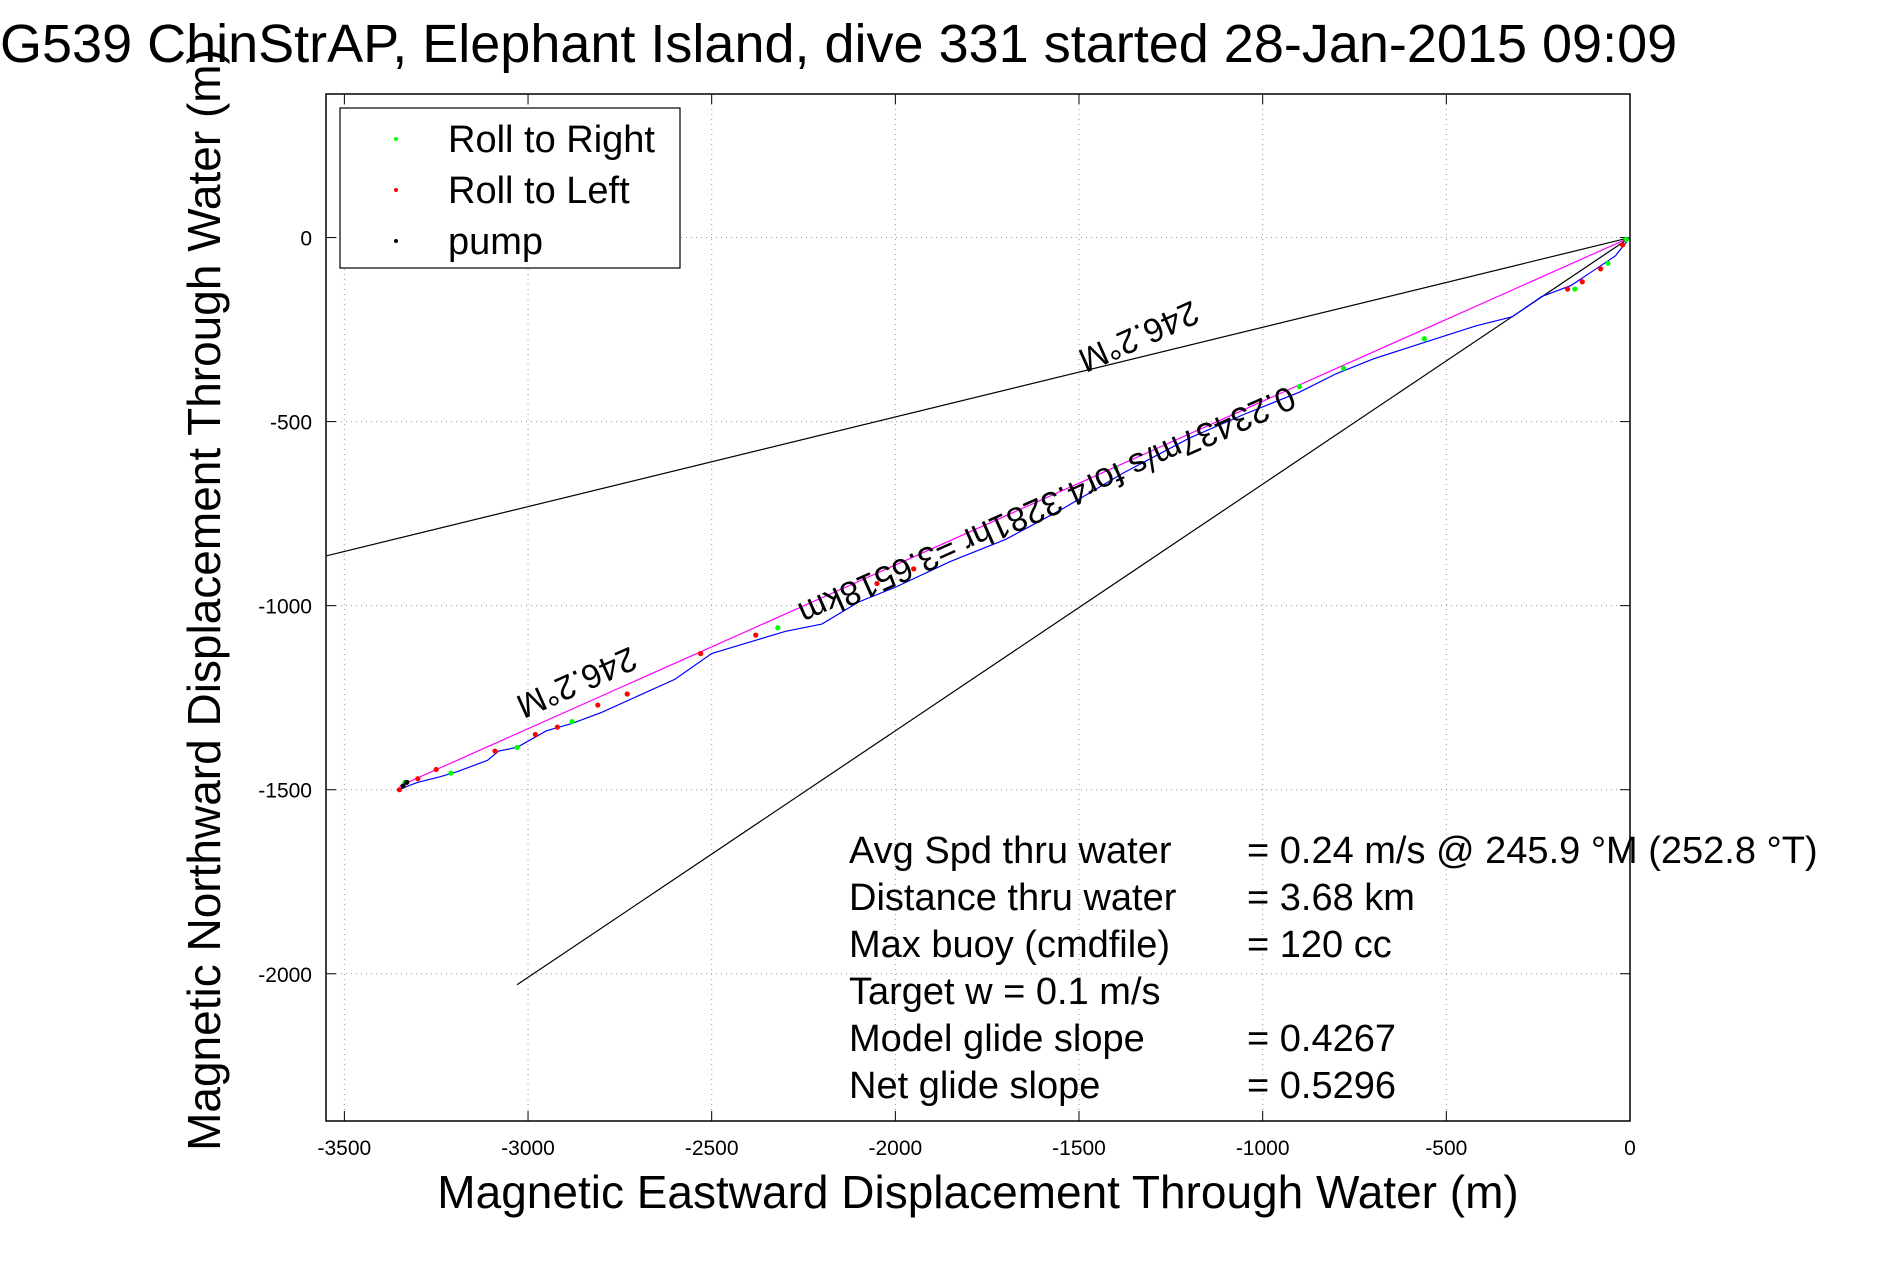 This screenshot has width=1891, height=1262. What do you see at coordinates (1331, 898) in the screenshot?
I see `stat-distance-value: = 3.68 km` at bounding box center [1331, 898].